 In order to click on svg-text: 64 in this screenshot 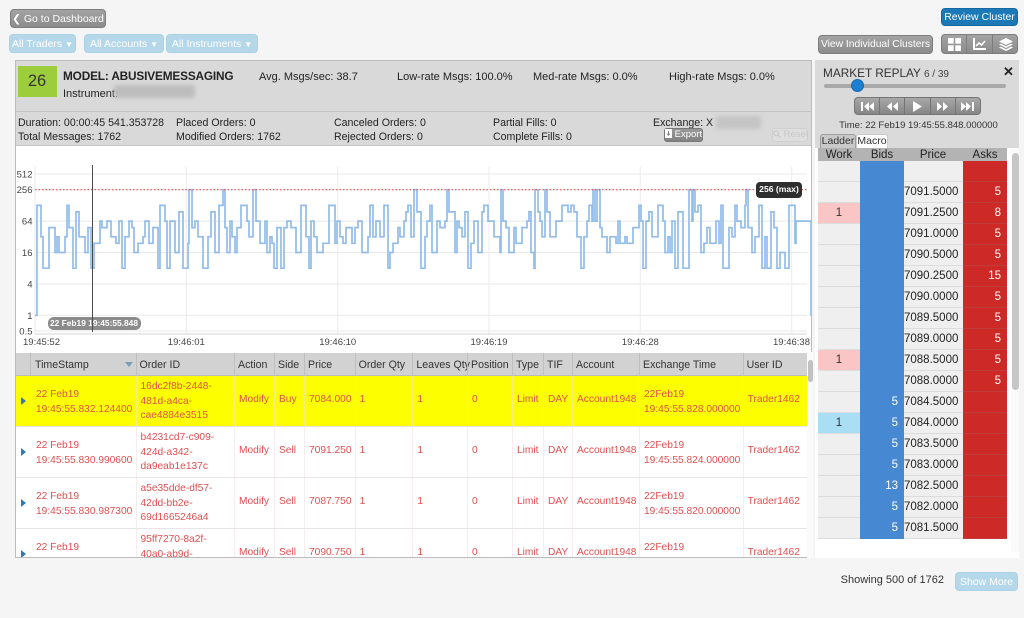, I will do `click(27, 222)`.